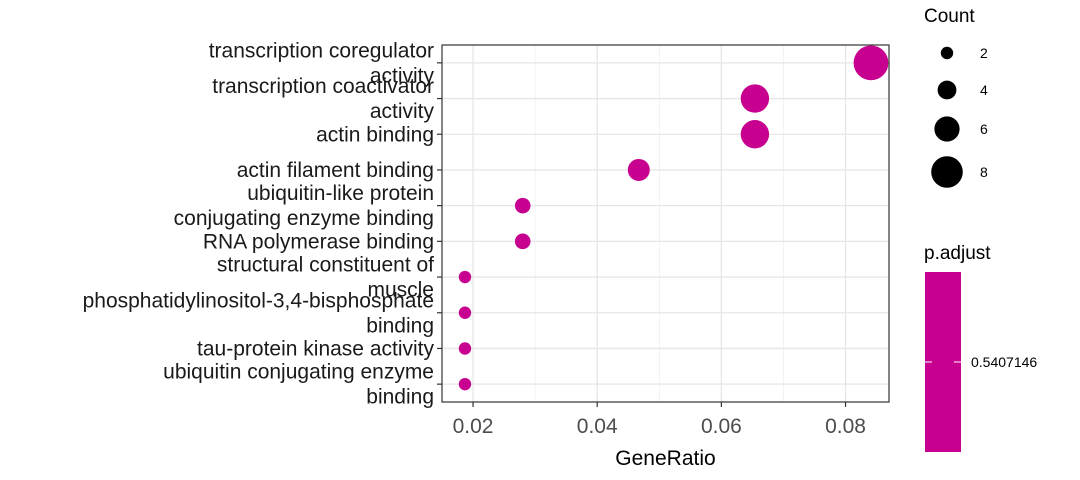 The width and height of the screenshot is (1080, 480). I want to click on color-legend-title: p.adjust, so click(957, 253).